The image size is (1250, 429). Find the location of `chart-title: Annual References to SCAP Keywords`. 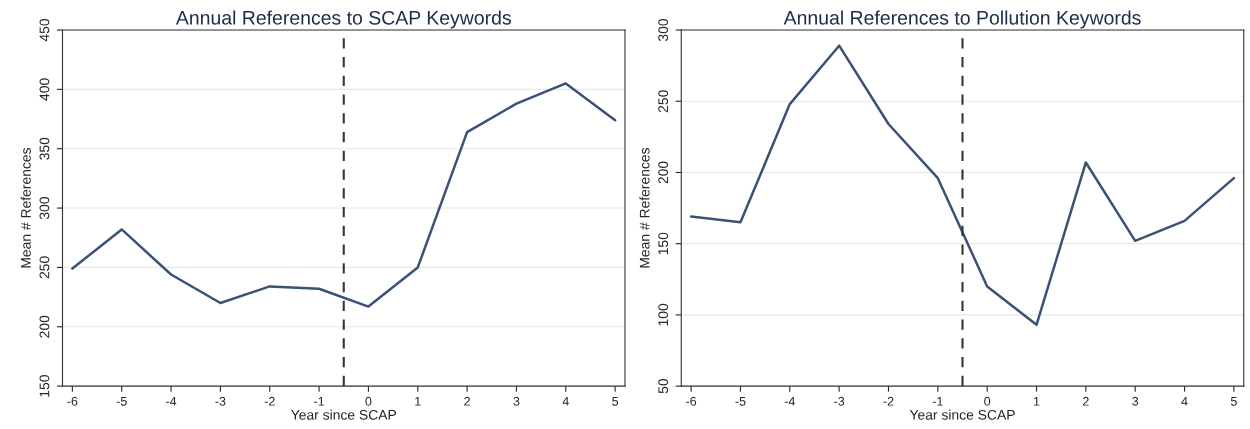

chart-title: Annual References to SCAP Keywords is located at coordinates (343, 19).